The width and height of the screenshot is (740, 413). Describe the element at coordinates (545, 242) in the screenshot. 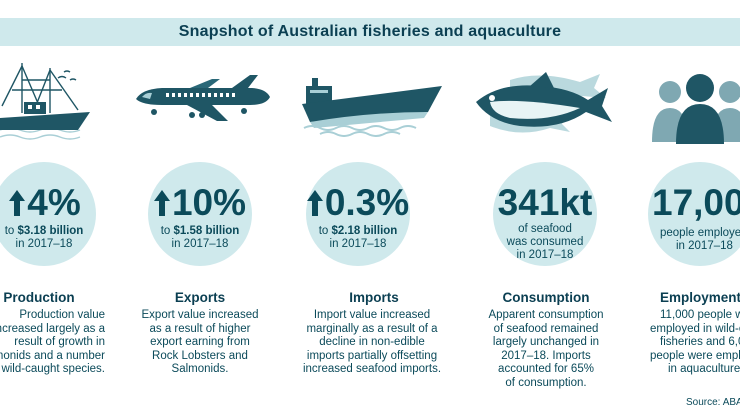

I see `consumption-sub: of seafood was consumed in 2017–18` at that location.